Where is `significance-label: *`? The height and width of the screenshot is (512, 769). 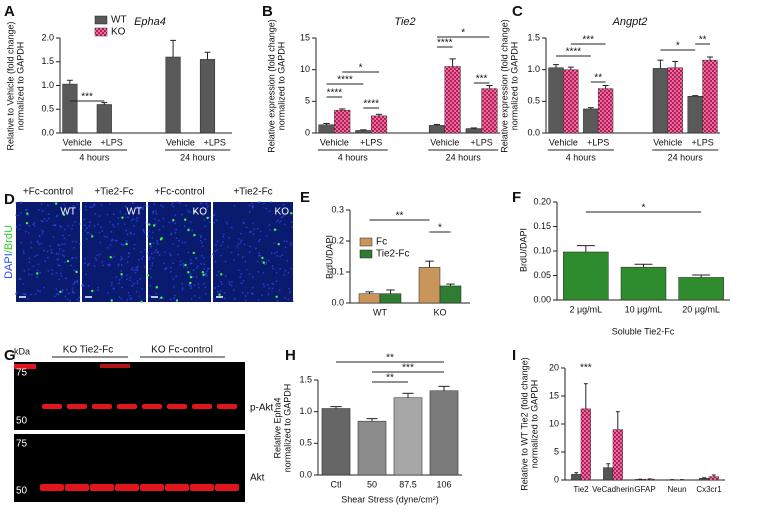 significance-label: * is located at coordinates (361, 68).